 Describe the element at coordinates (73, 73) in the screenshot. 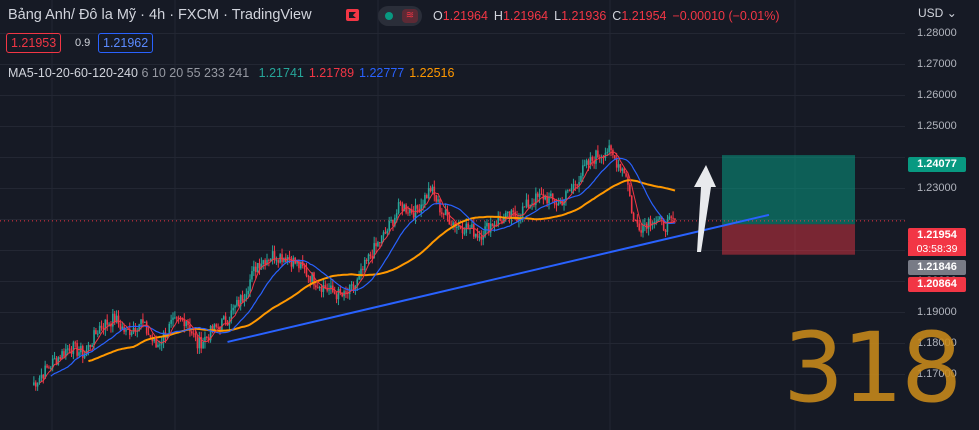

I see `indicator-name: MA5-10-20-60-120-240` at that location.